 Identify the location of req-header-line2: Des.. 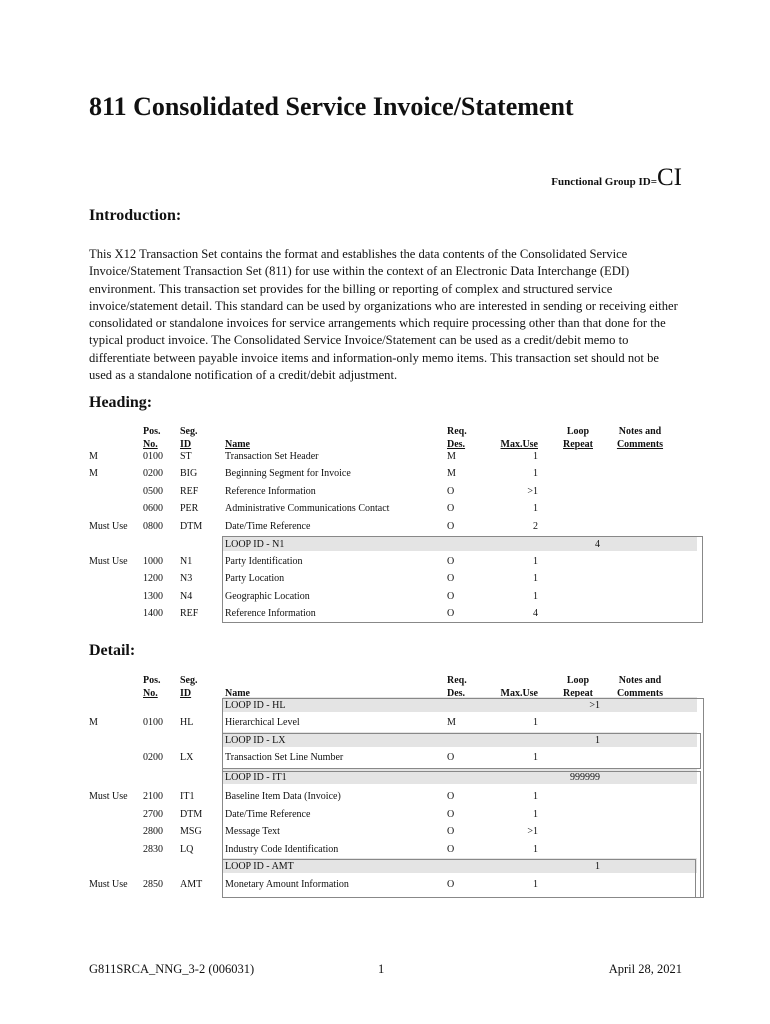
(456, 693).